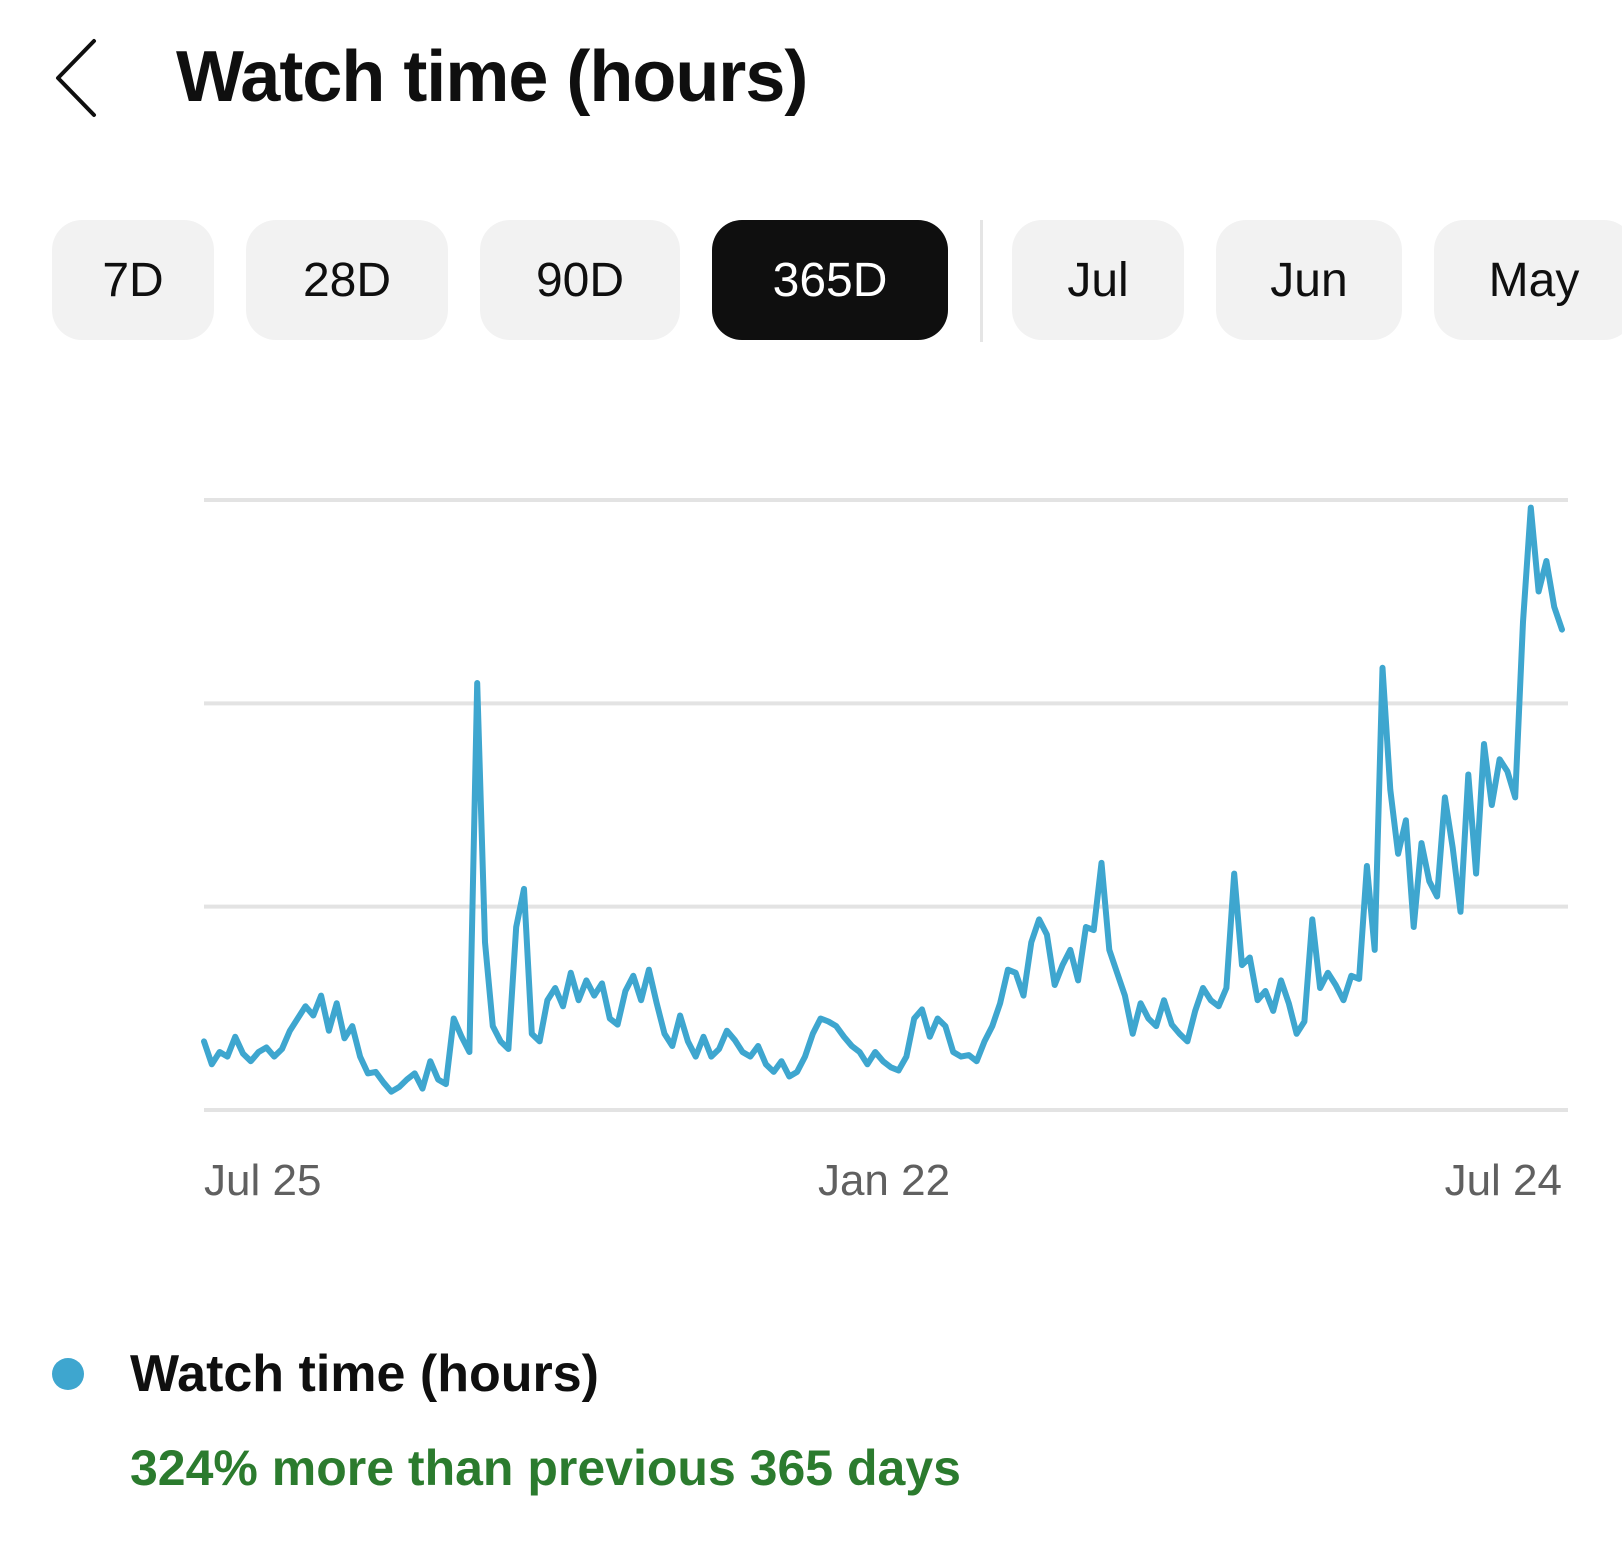 The image size is (1622, 1566). I want to click on chip-divider, so click(981, 281).